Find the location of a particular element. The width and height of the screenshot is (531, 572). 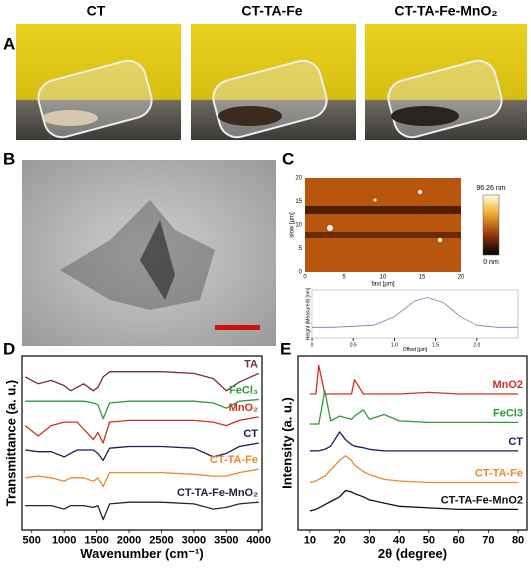

series-label: MnO₂ is located at coordinates (243, 408).